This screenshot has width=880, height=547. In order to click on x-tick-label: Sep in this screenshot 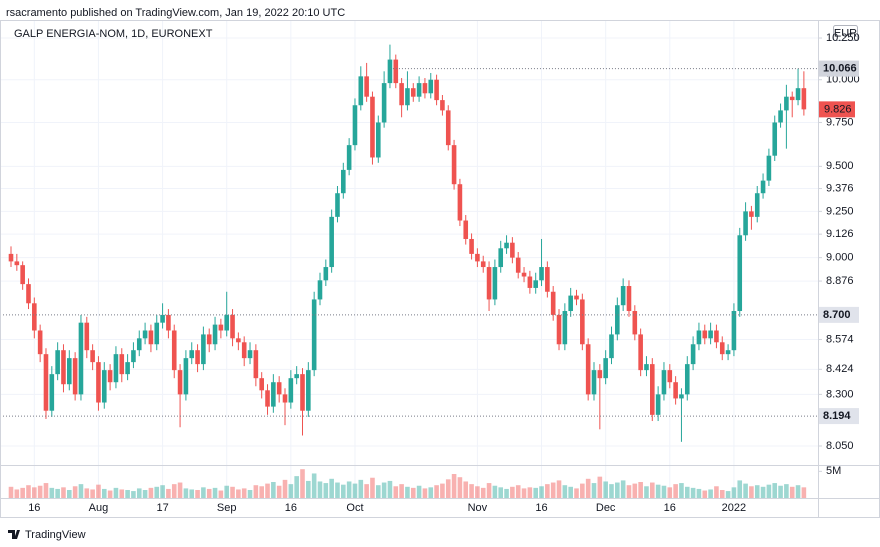, I will do `click(227, 508)`.